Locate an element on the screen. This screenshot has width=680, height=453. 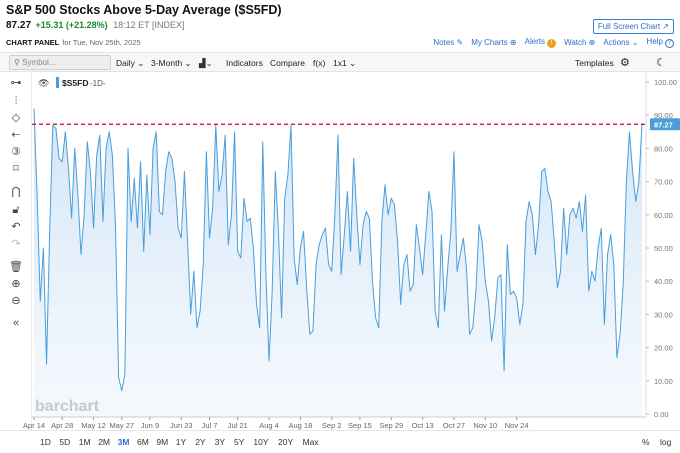
notes-link: Notes ✎ is located at coordinates (448, 42).